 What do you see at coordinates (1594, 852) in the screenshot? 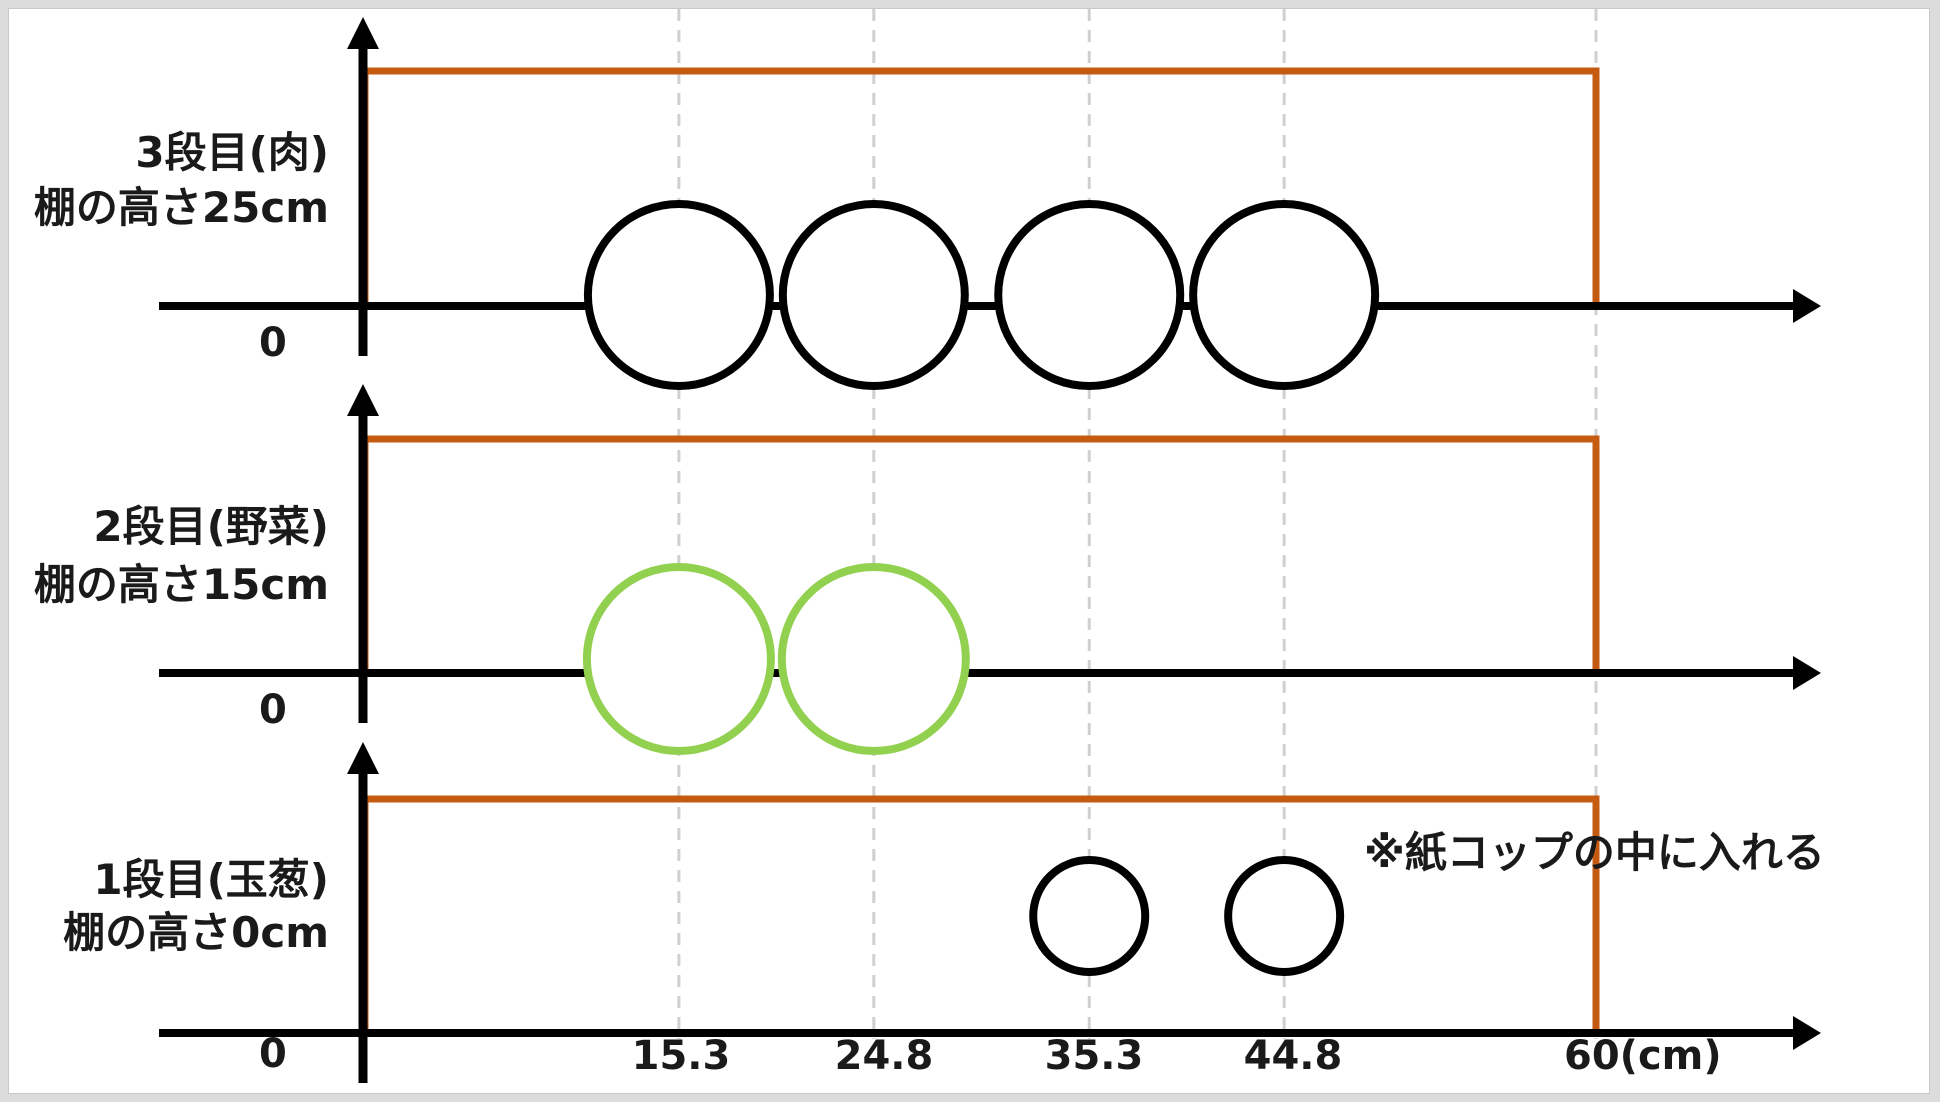
I see `note-text: ※紙コップの中に入れる` at bounding box center [1594, 852].